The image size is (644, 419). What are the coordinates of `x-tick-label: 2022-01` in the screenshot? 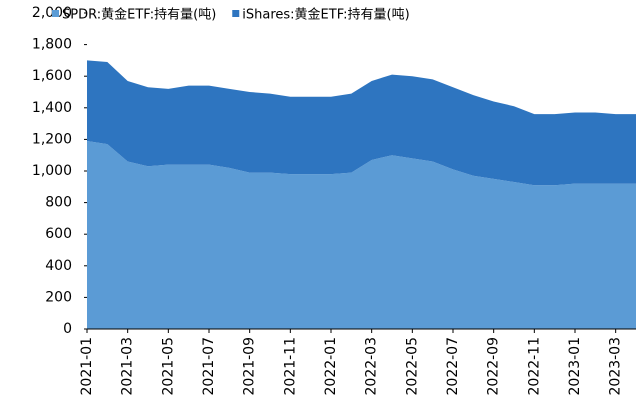 It's located at (331, 366).